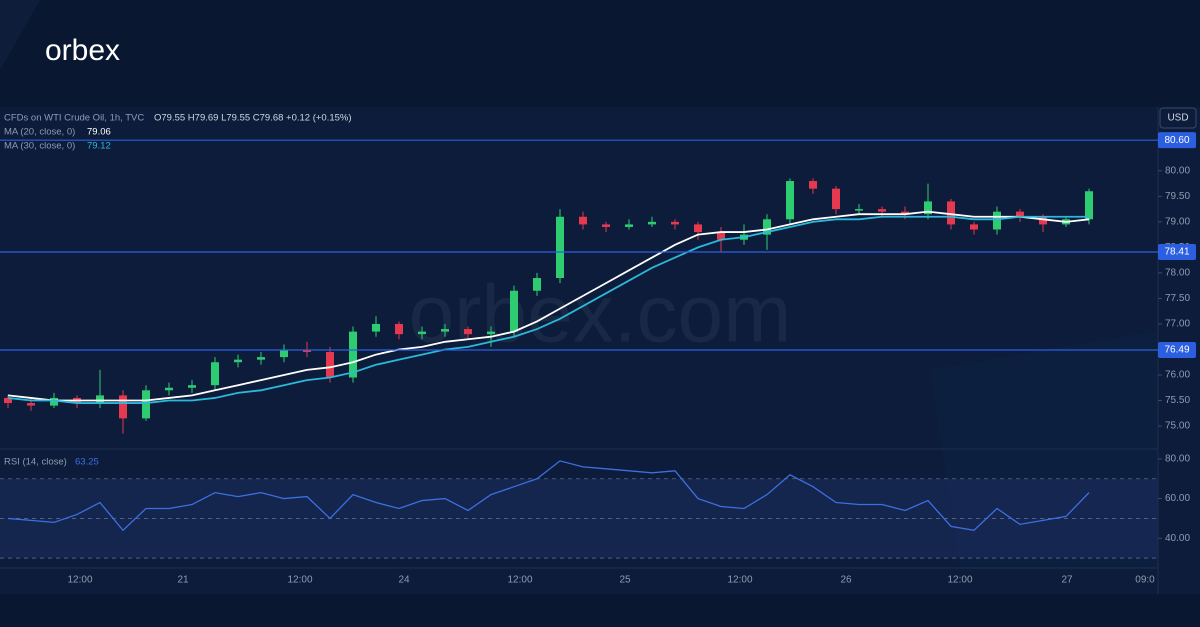 This screenshot has width=1200, height=627. Describe the element at coordinates (183, 580) in the screenshot. I see `x-tick-label: 21` at that location.